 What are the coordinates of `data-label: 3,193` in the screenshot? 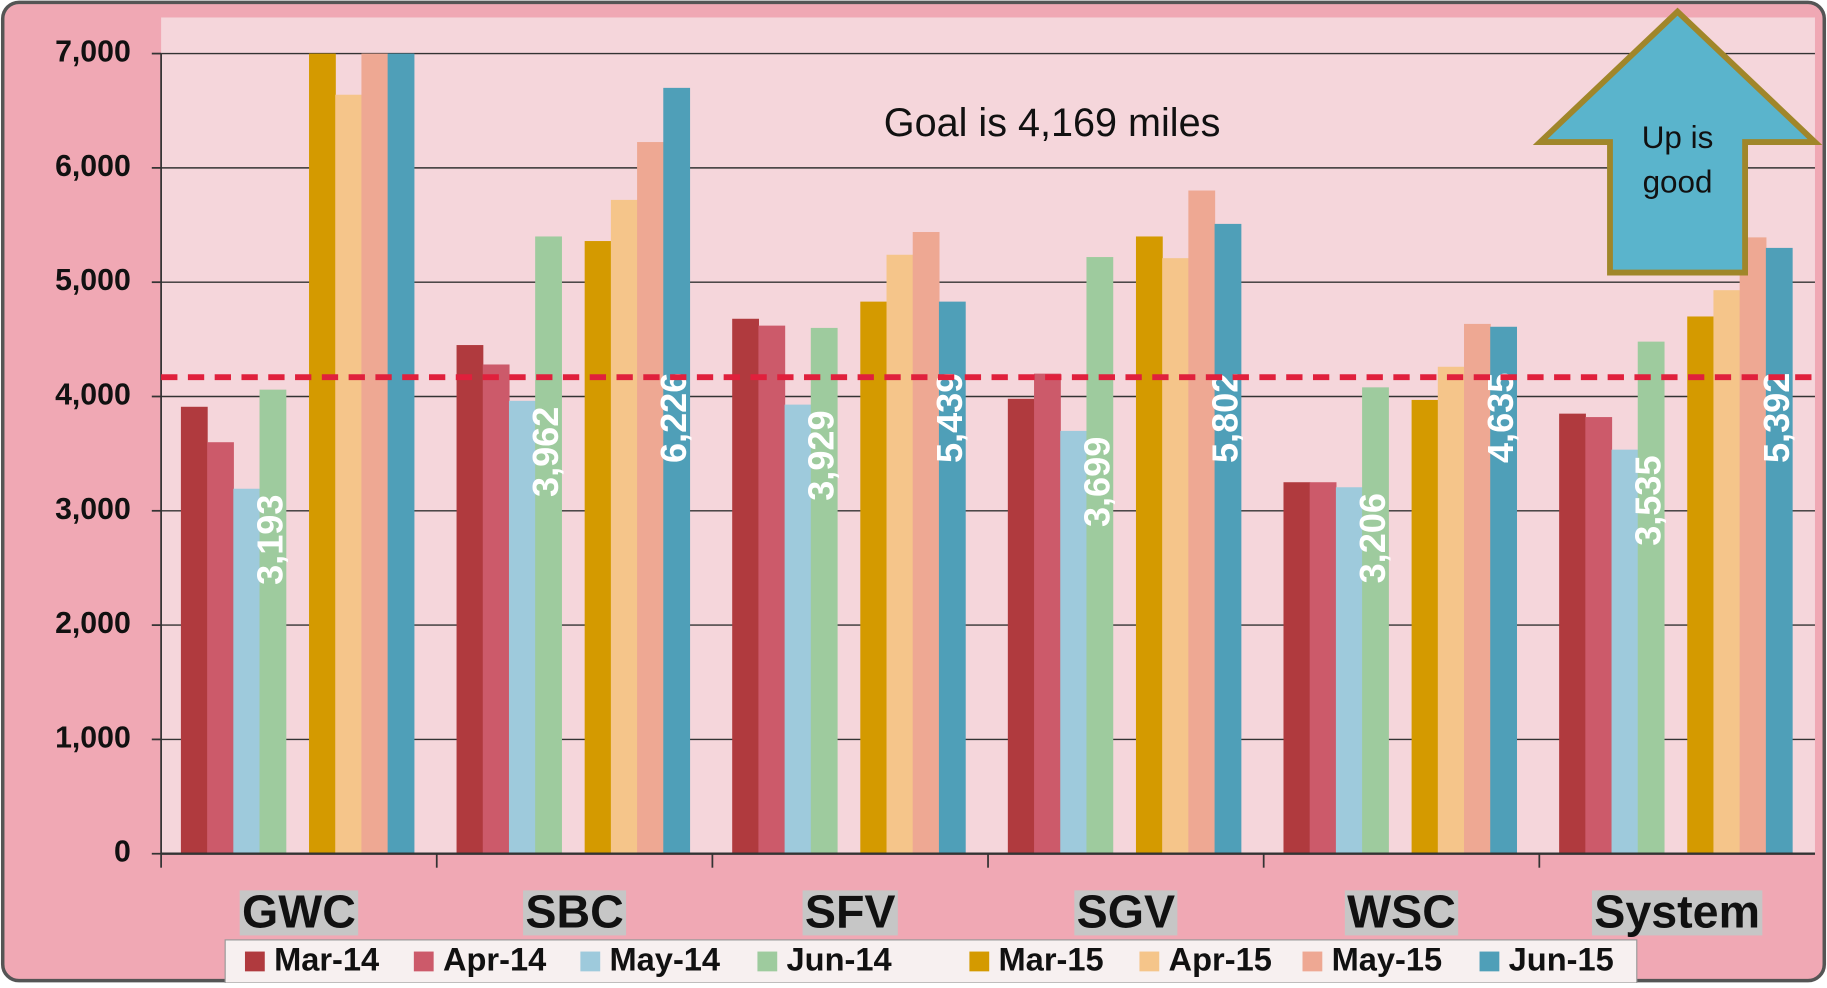 It's located at (269, 540).